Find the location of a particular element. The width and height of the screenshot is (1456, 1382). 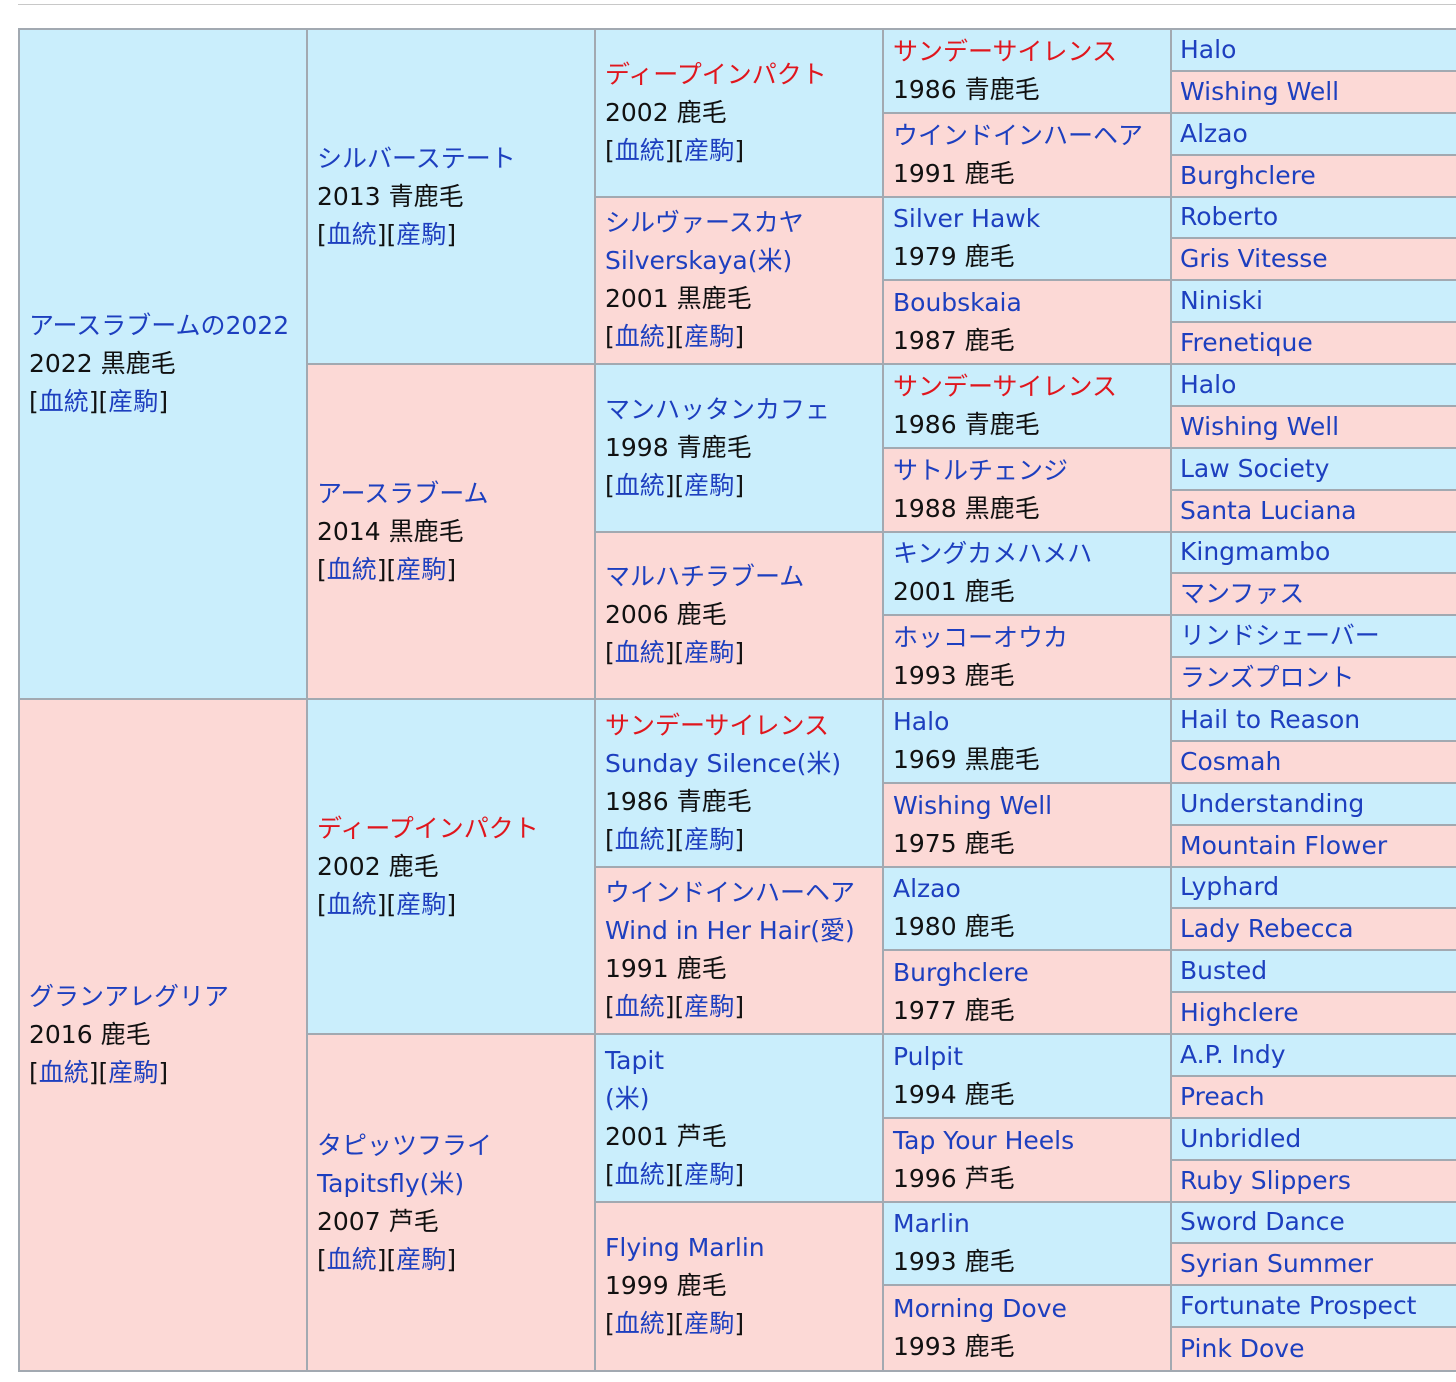

horse-name-link: Syrian Summer is located at coordinates (1277, 1264).